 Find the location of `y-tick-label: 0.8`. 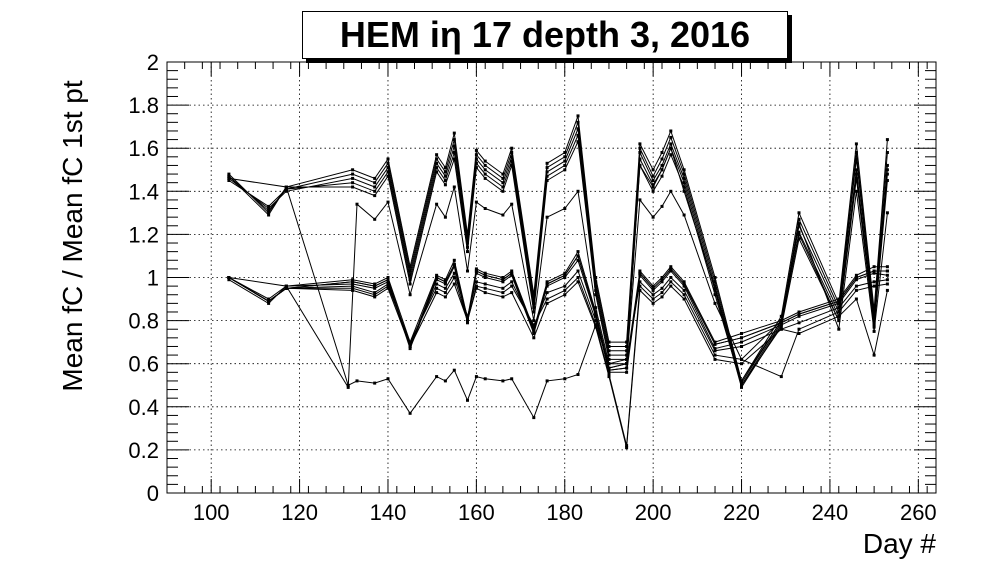

y-tick-label: 0.8 is located at coordinates (143, 321).